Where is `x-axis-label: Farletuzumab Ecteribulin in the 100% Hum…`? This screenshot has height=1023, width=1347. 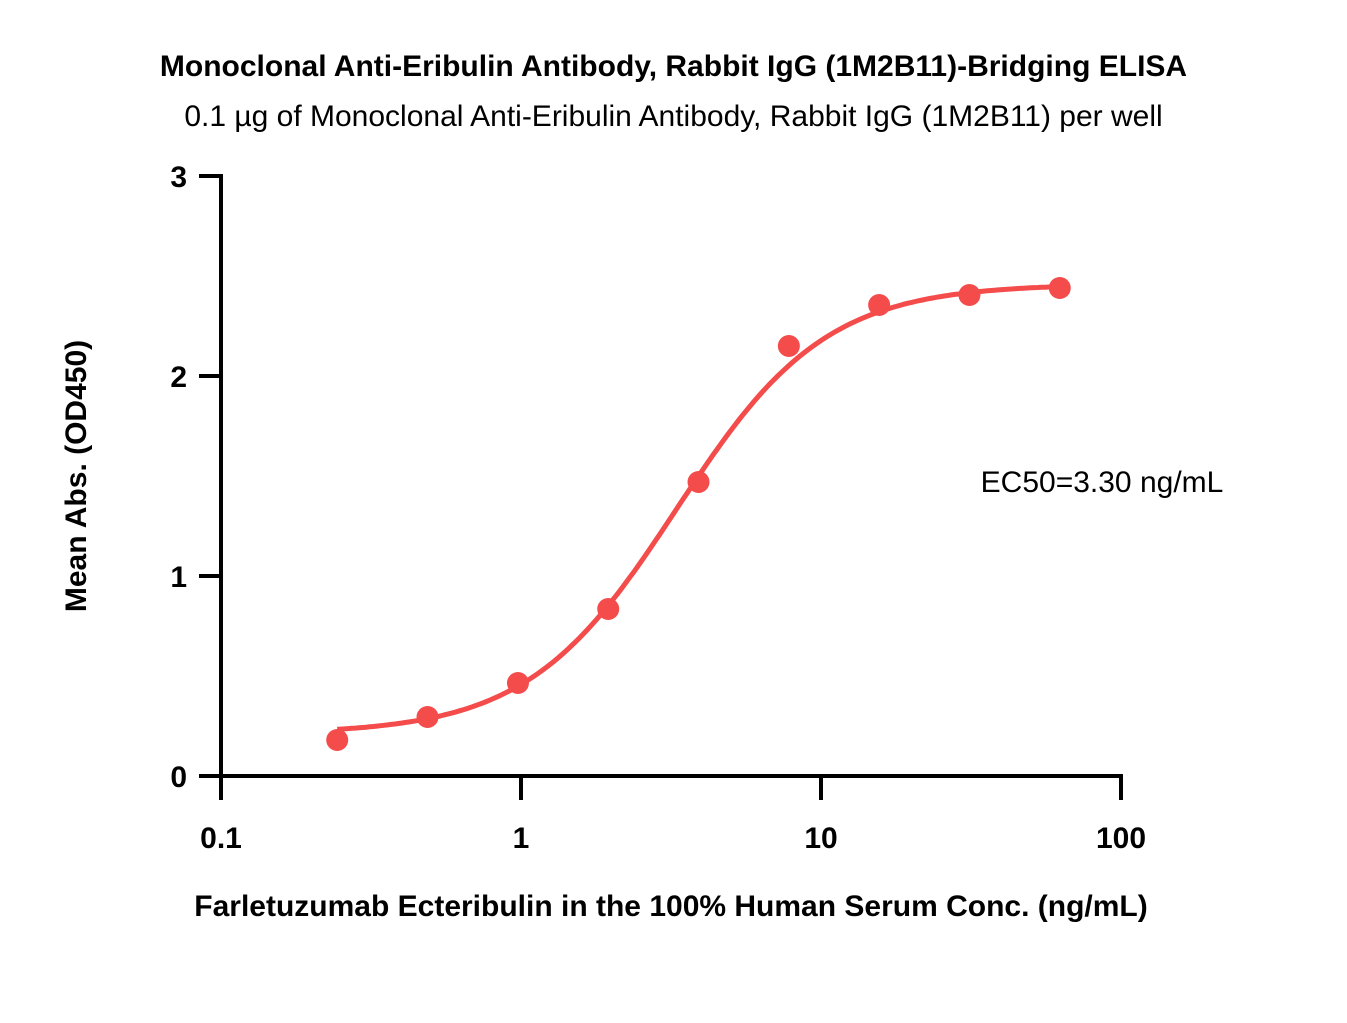
x-axis-label: Farletuzumab Ecteribulin in the 100% Hum… is located at coordinates (670, 906).